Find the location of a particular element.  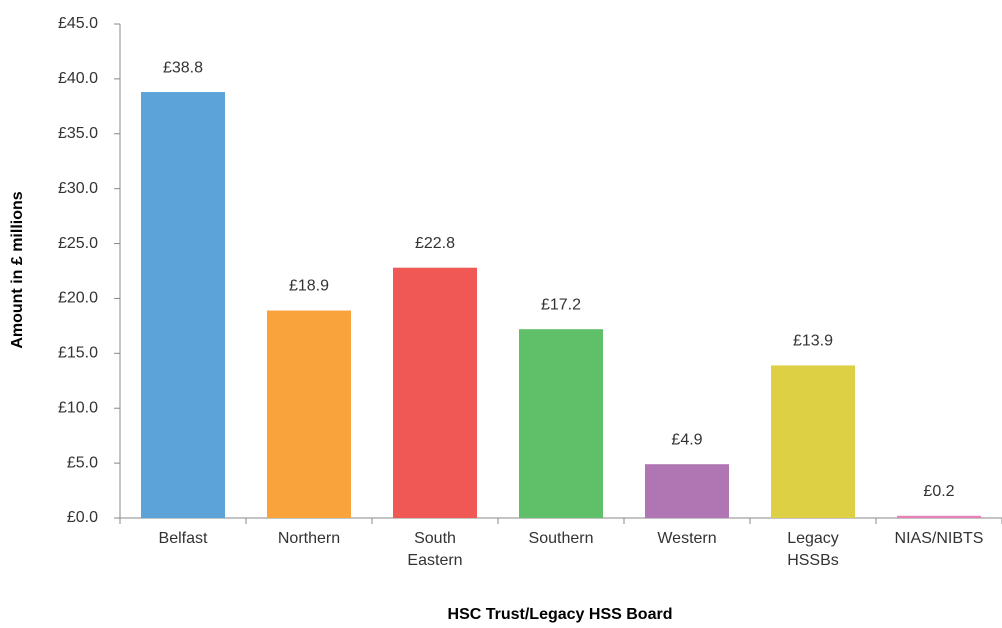

x-tick-label: Southern is located at coordinates (561, 538).